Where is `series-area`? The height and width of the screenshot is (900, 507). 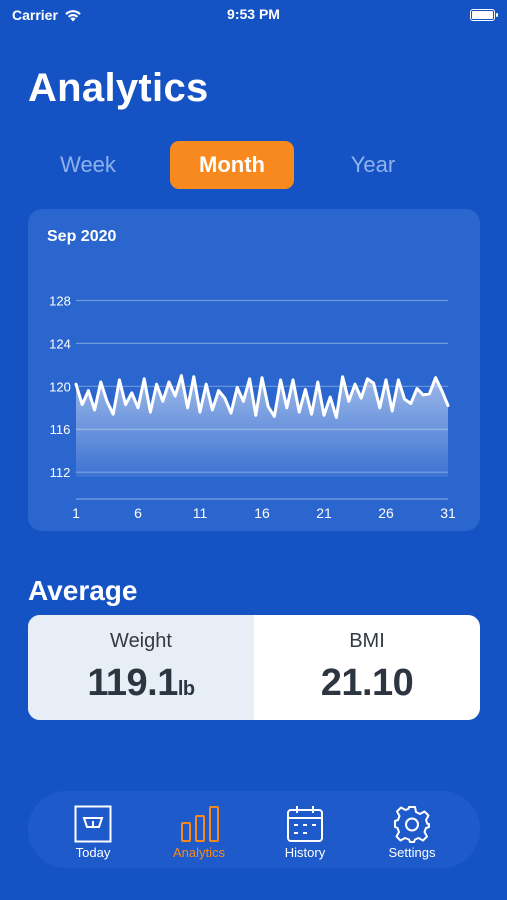
series-area is located at coordinates (262, 426).